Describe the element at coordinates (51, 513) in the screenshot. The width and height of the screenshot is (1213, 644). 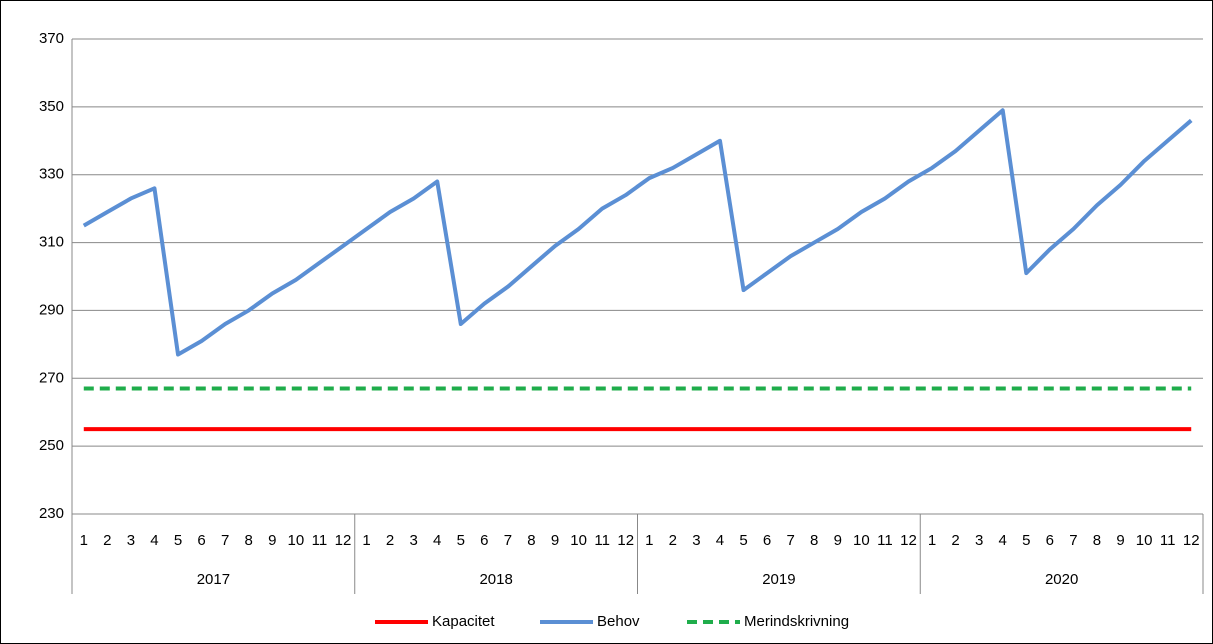
I see `y-tick-label: 230` at that location.